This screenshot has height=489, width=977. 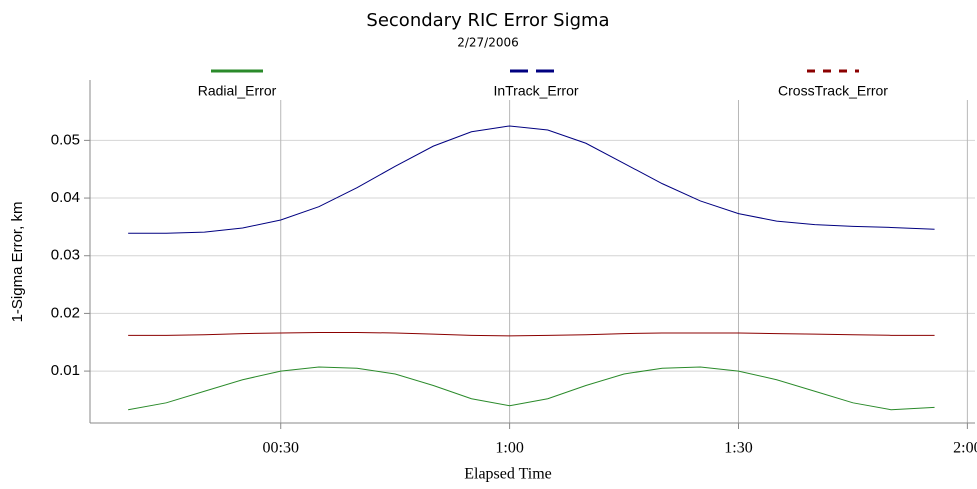 I want to click on x-tick-label: 00:30, so click(x=281, y=448).